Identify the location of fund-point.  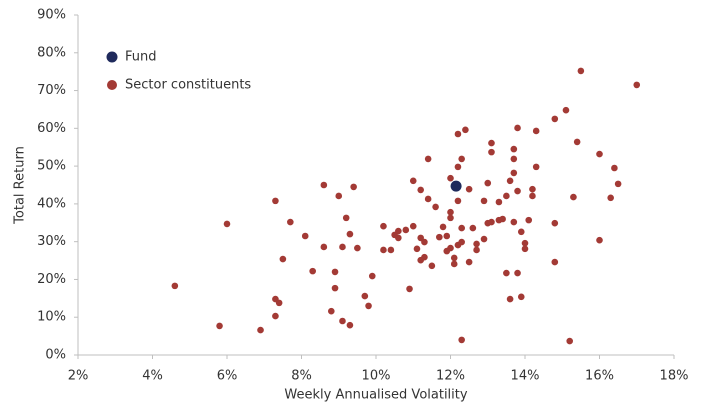
(456, 186).